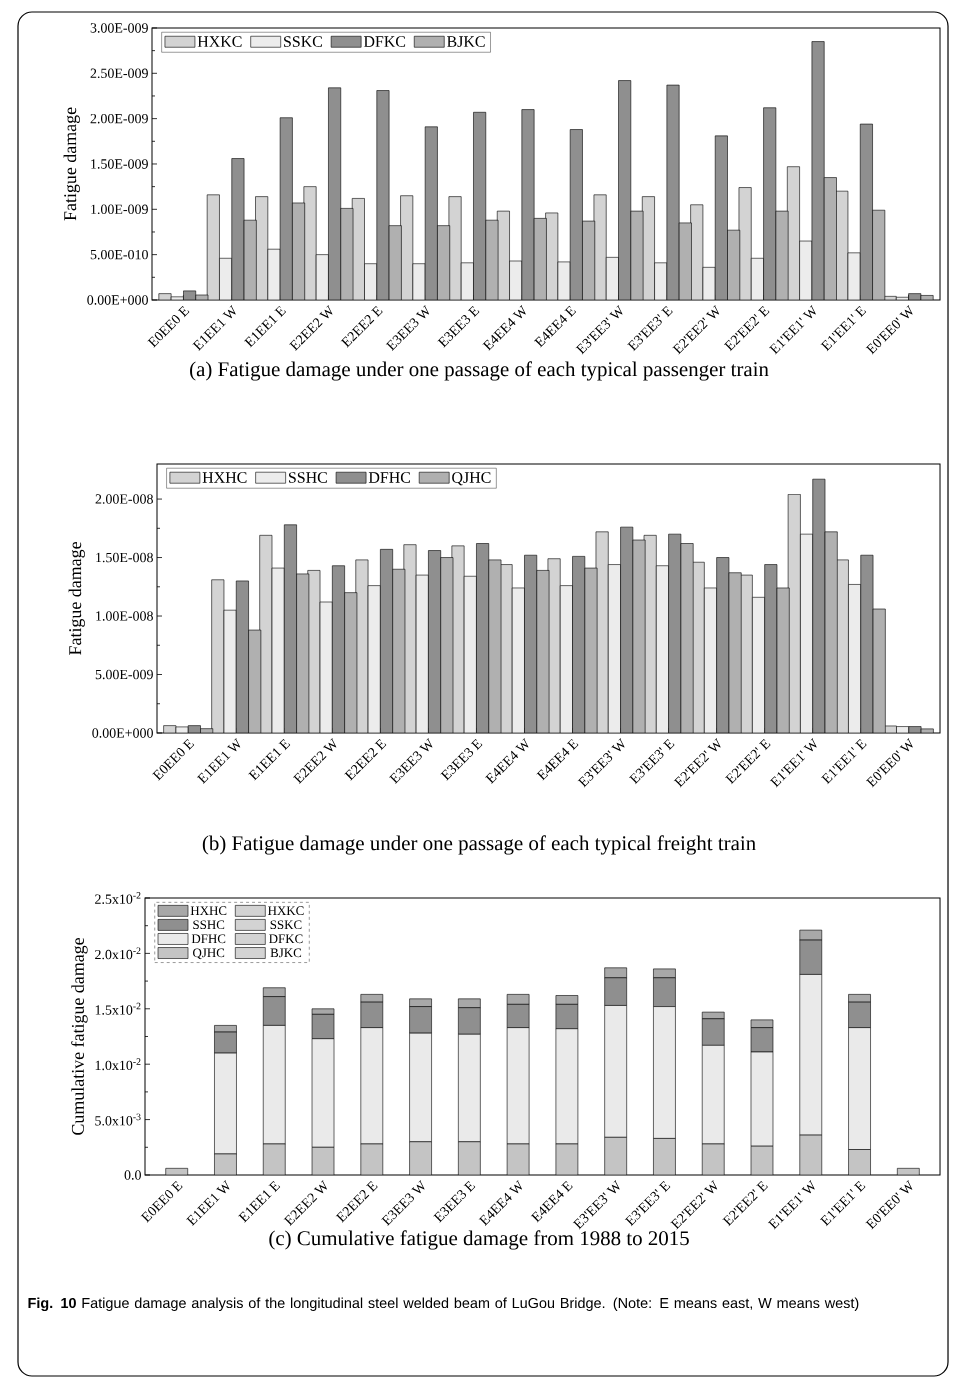 The width and height of the screenshot is (958, 1381). I want to click on y-tick-label: 2.5x10$^{-2}$, so click(118, 898).